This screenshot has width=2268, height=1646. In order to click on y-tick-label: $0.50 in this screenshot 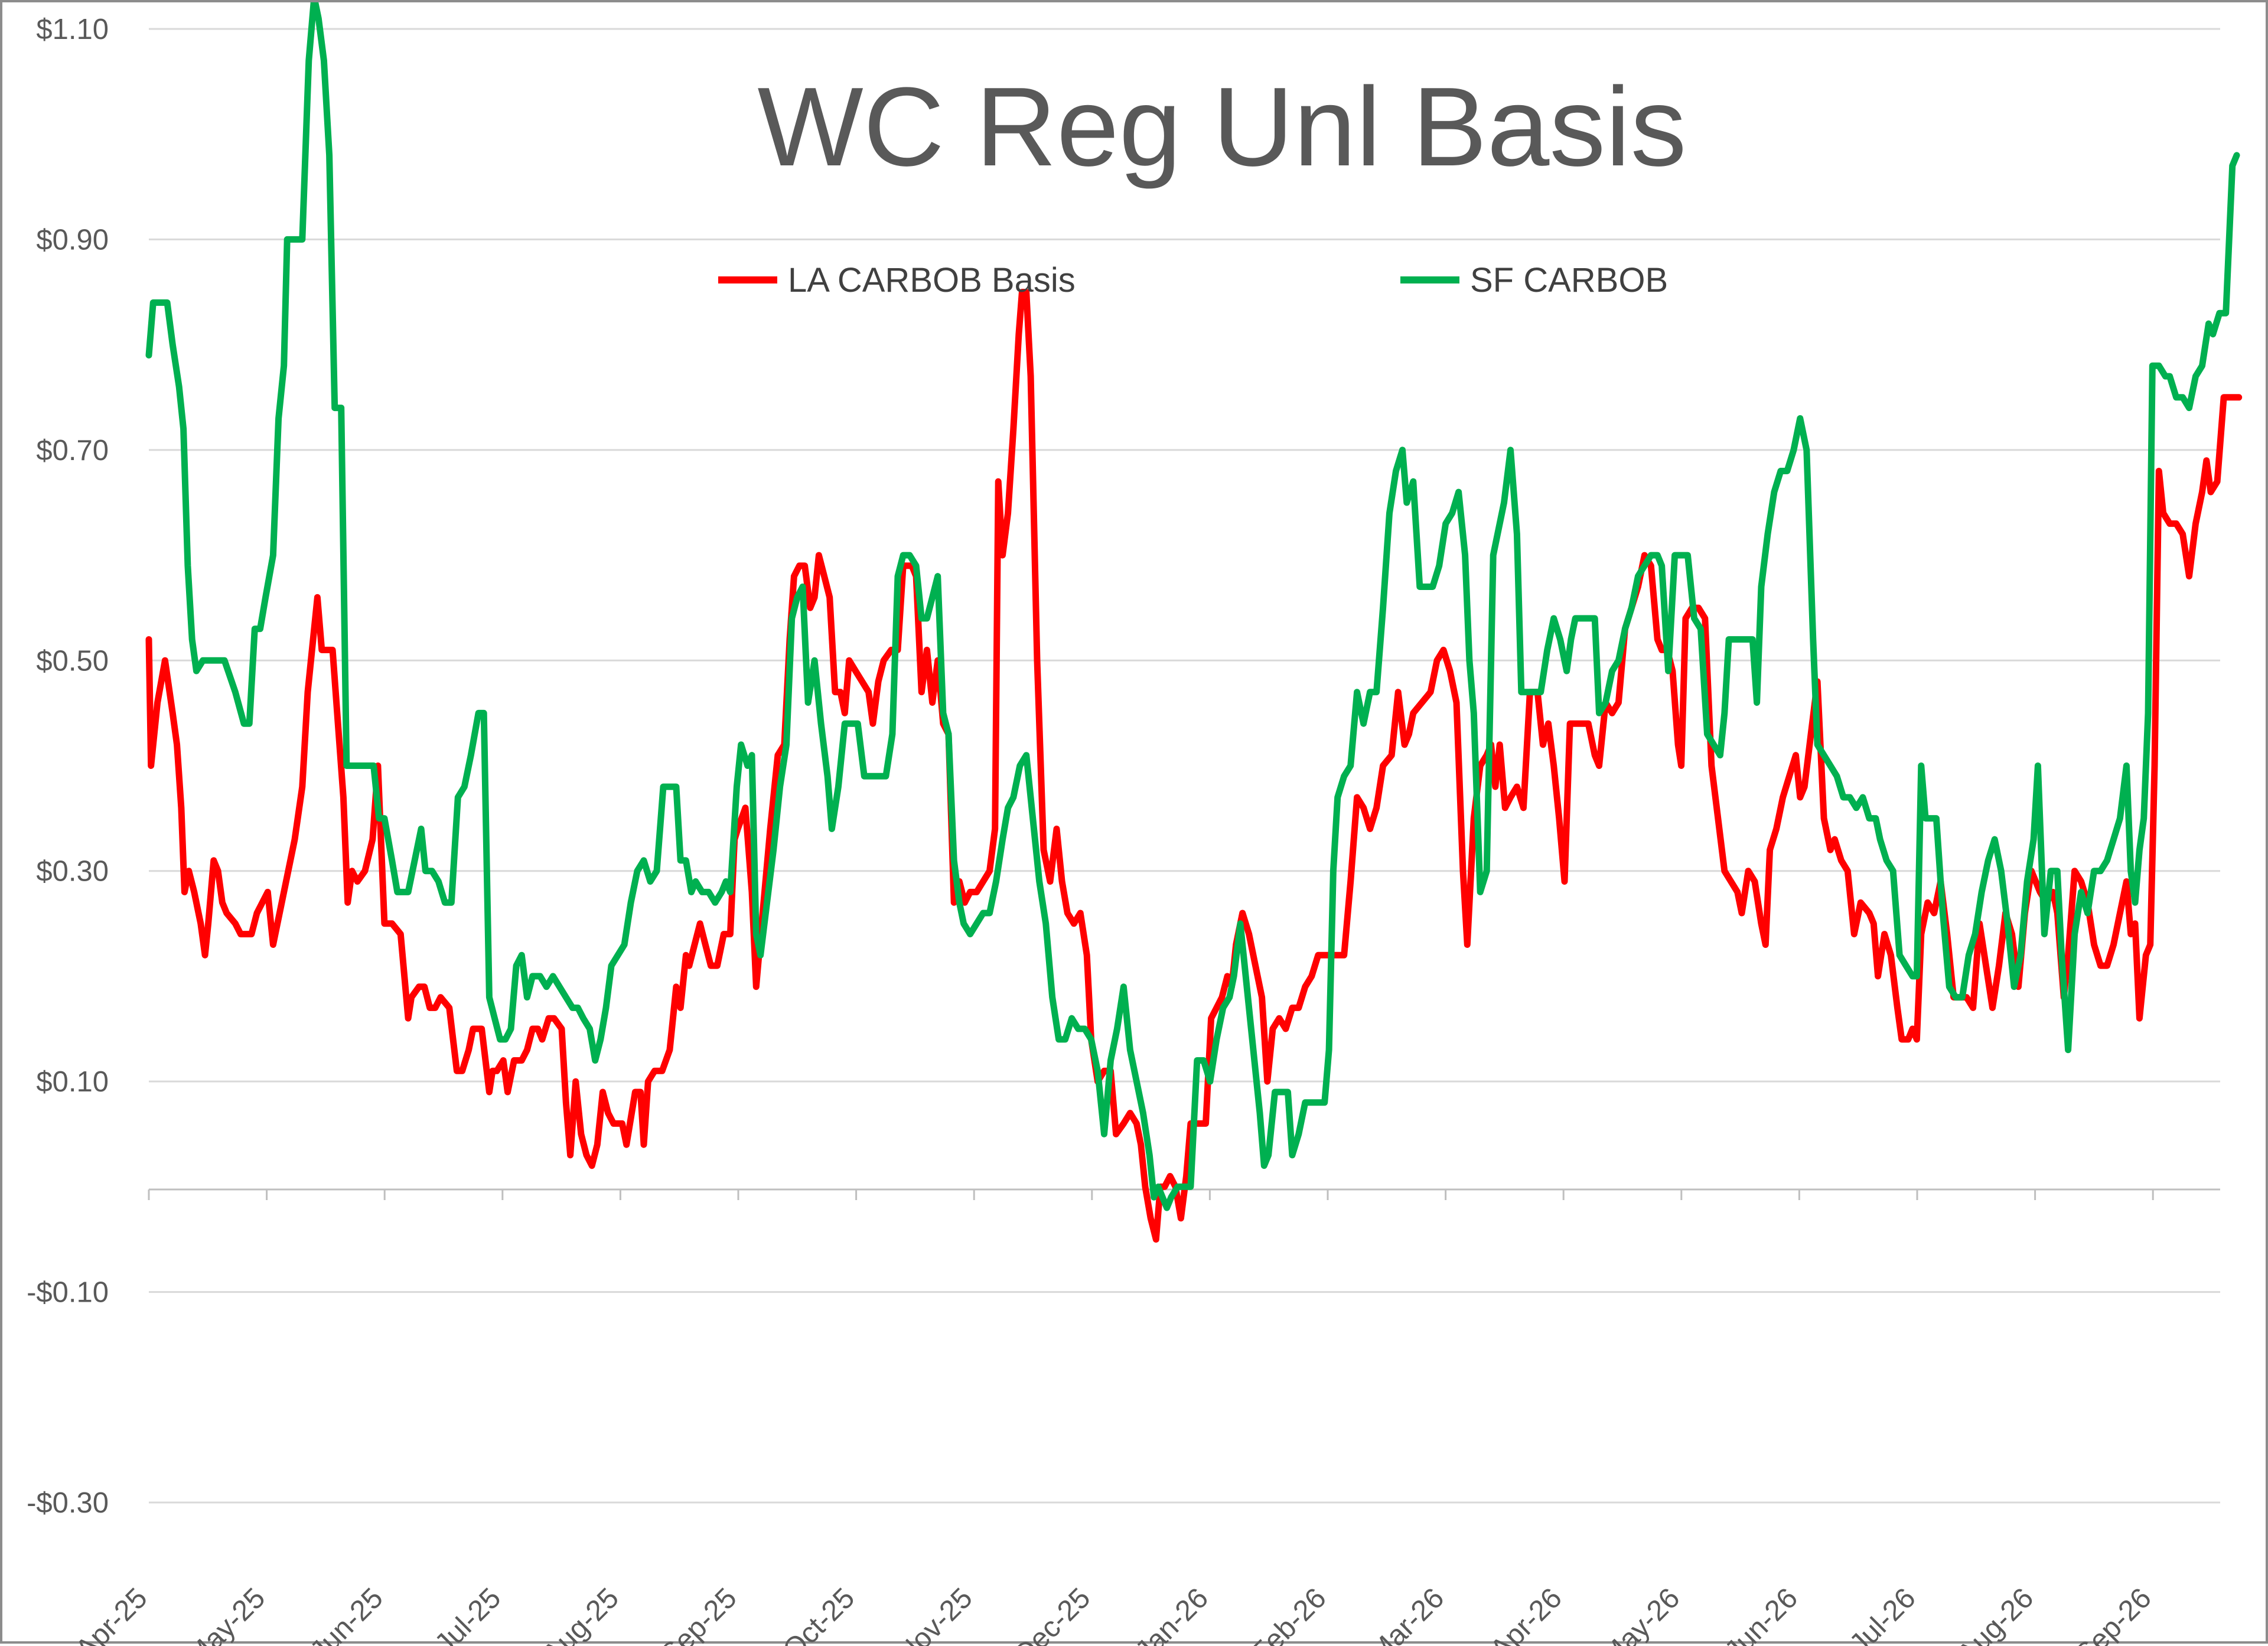, I will do `click(72, 661)`.